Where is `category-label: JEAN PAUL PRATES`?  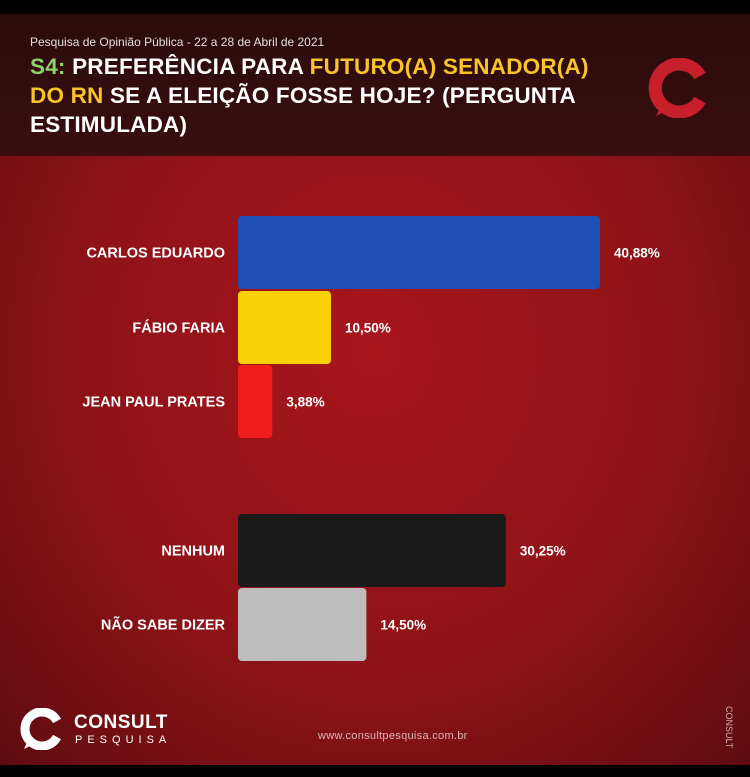
category-label: JEAN PAUL PRATES is located at coordinates (153, 403).